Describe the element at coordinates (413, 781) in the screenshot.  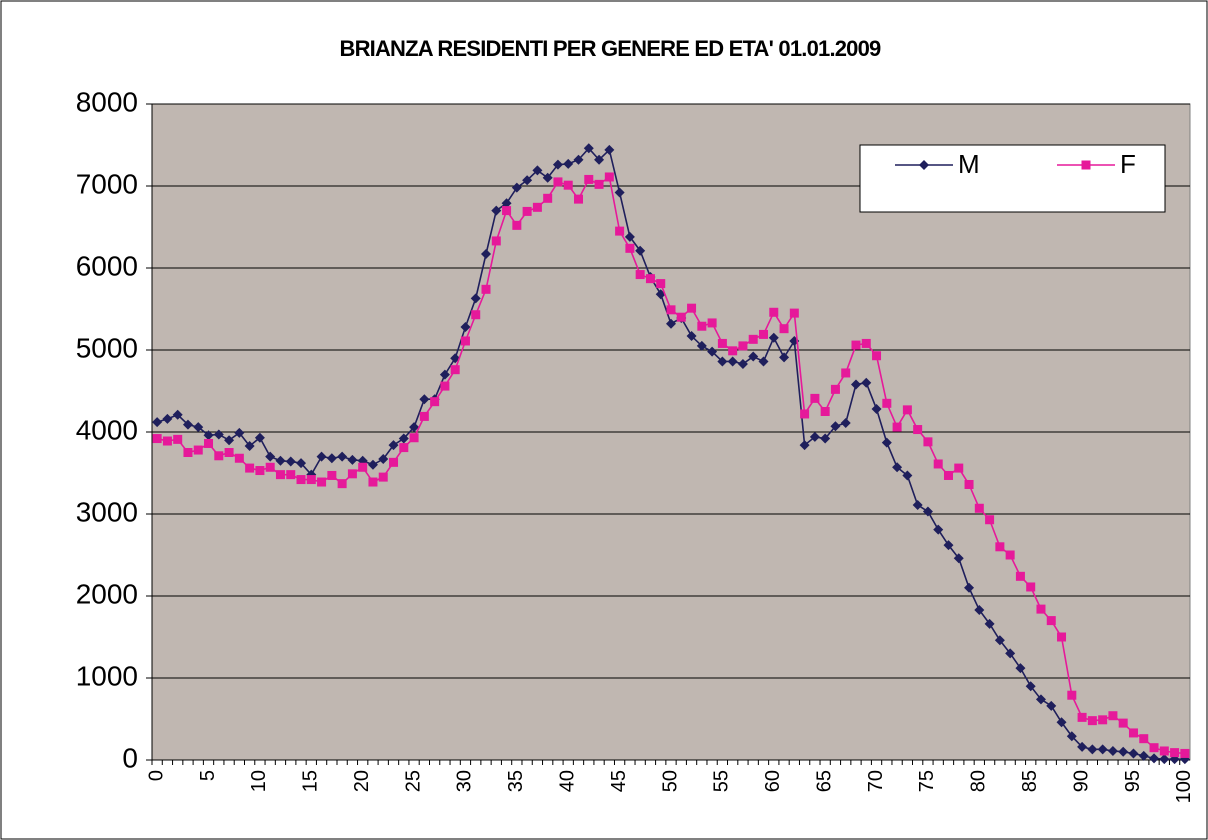
I see `x-tick-label: 25` at that location.